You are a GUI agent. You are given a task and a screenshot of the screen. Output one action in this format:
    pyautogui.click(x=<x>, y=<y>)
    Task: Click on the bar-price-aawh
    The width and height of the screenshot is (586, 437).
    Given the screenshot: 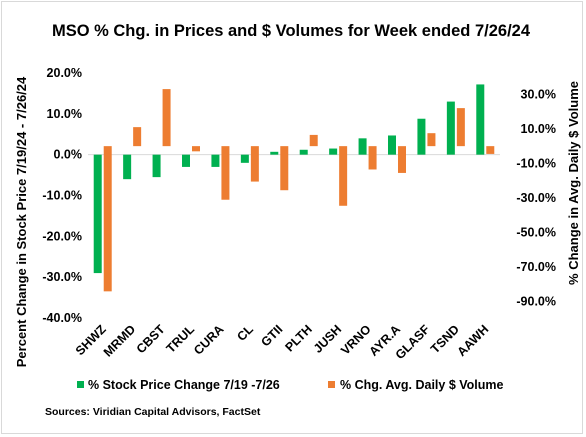 What is the action you would take?
    pyautogui.click(x=480, y=119)
    